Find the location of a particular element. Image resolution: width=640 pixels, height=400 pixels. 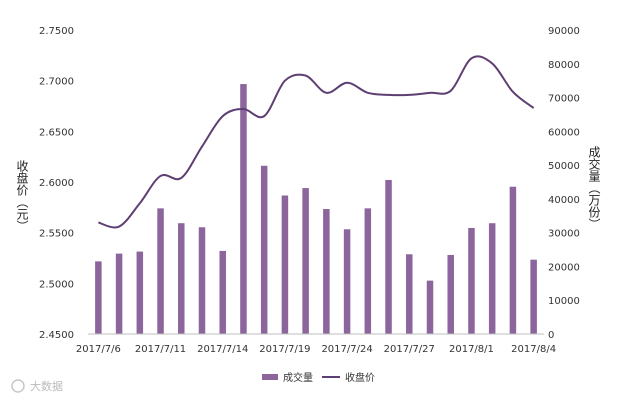

right-tick-label: 60000 is located at coordinates (564, 132).